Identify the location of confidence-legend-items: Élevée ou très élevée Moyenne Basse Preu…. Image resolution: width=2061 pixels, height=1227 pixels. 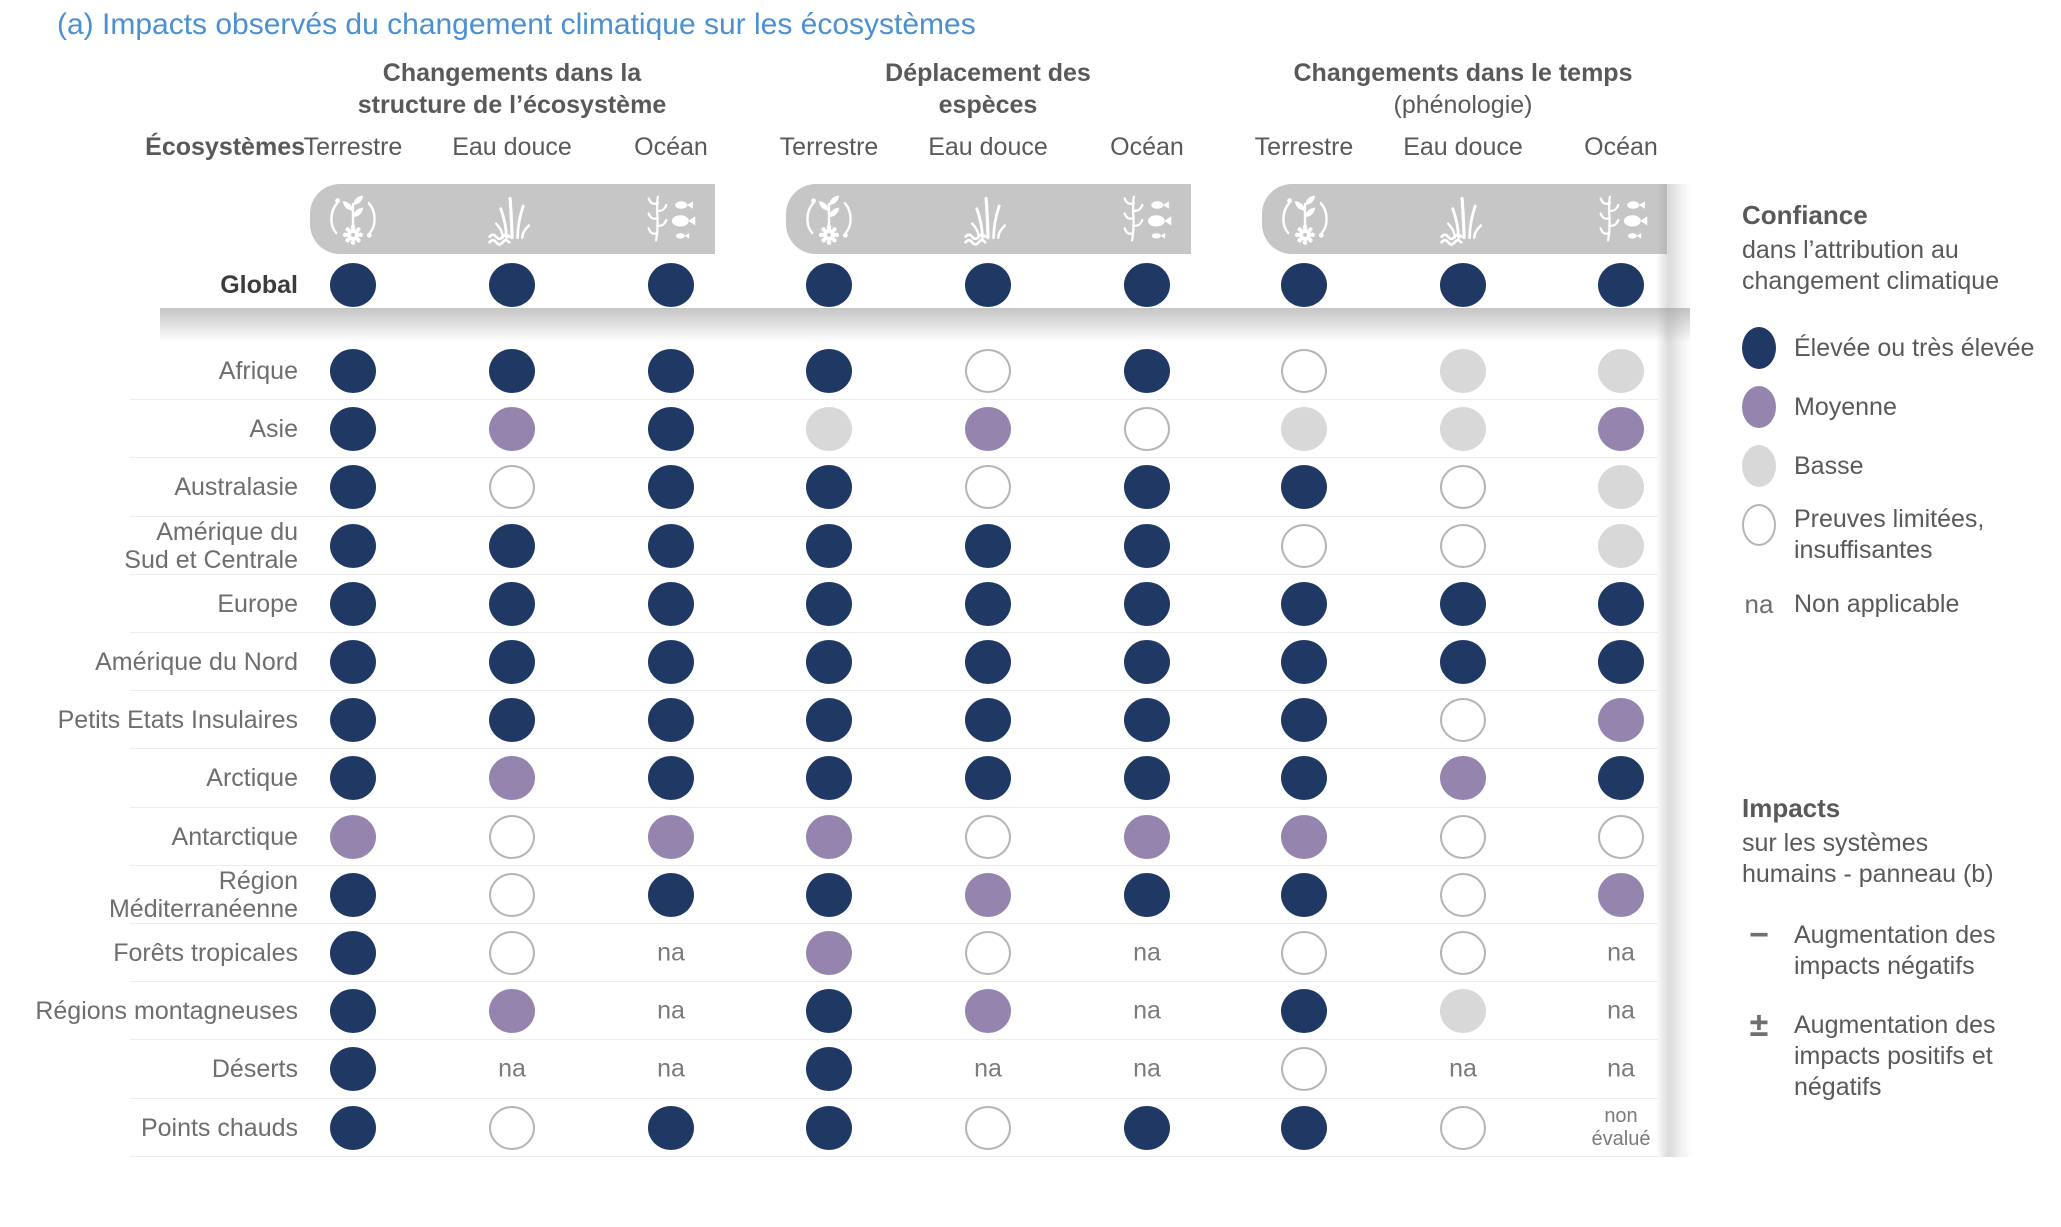
(1899, 476).